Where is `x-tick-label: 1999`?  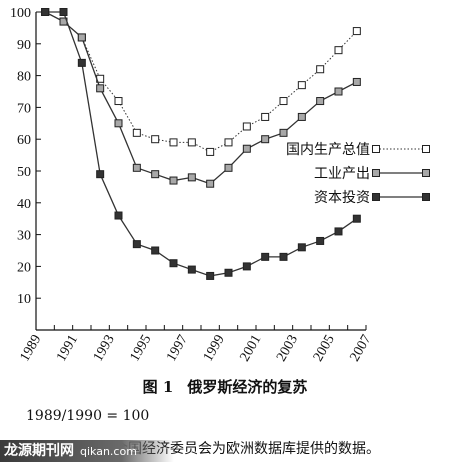 x-tick-label: 1999 is located at coordinates (214, 349).